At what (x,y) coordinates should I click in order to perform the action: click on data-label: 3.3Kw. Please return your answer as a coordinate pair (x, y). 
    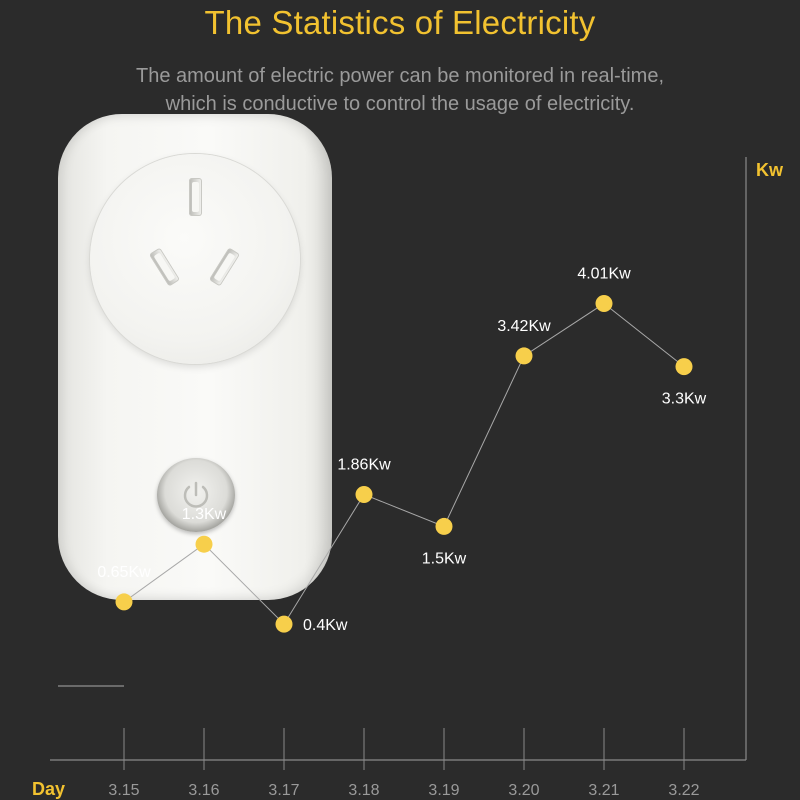
    Looking at the image, I should click on (684, 399).